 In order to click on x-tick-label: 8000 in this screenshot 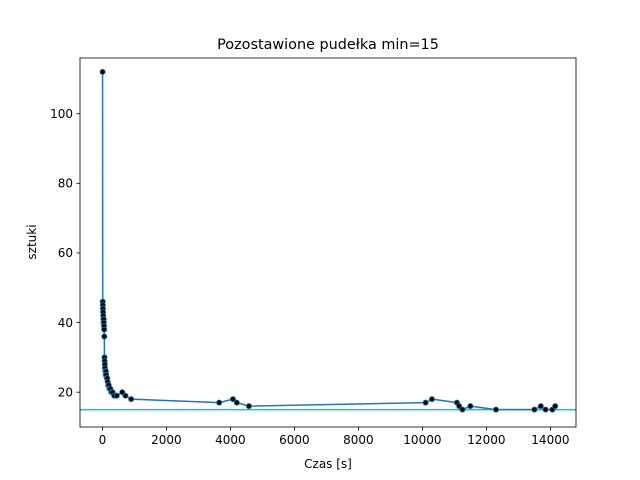, I will do `click(358, 440)`.